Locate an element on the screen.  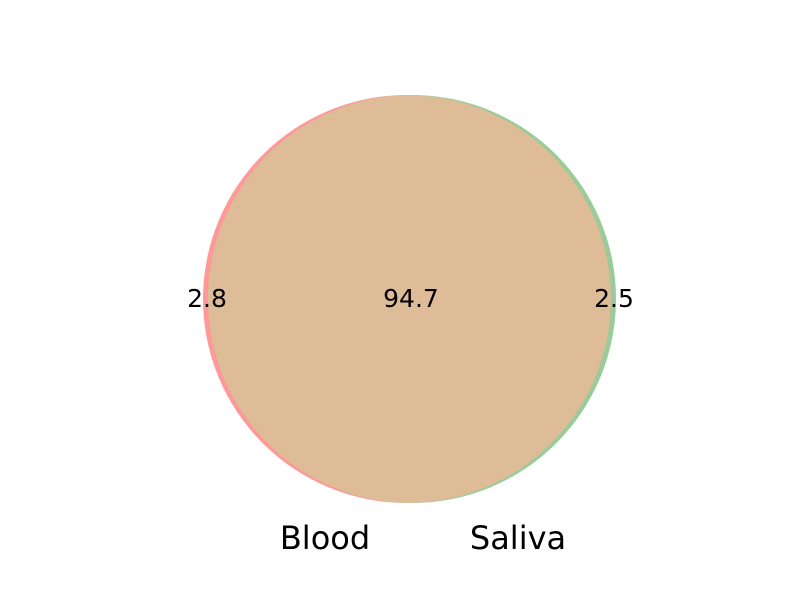
blood-set-label: Blood is located at coordinates (325, 538).